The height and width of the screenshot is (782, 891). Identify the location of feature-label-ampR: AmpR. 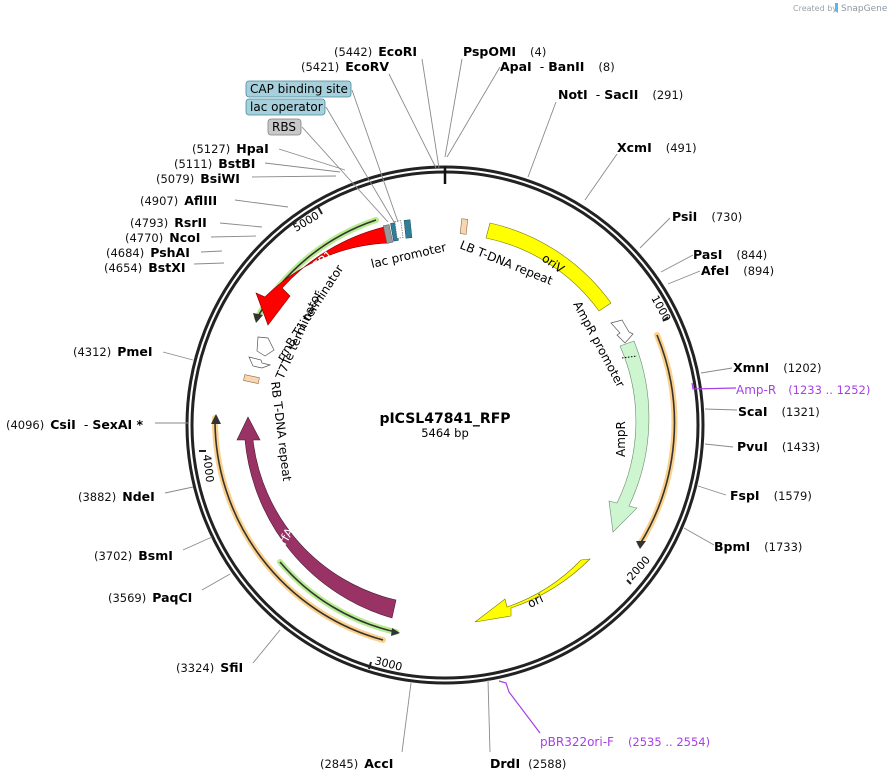
(621, 439).